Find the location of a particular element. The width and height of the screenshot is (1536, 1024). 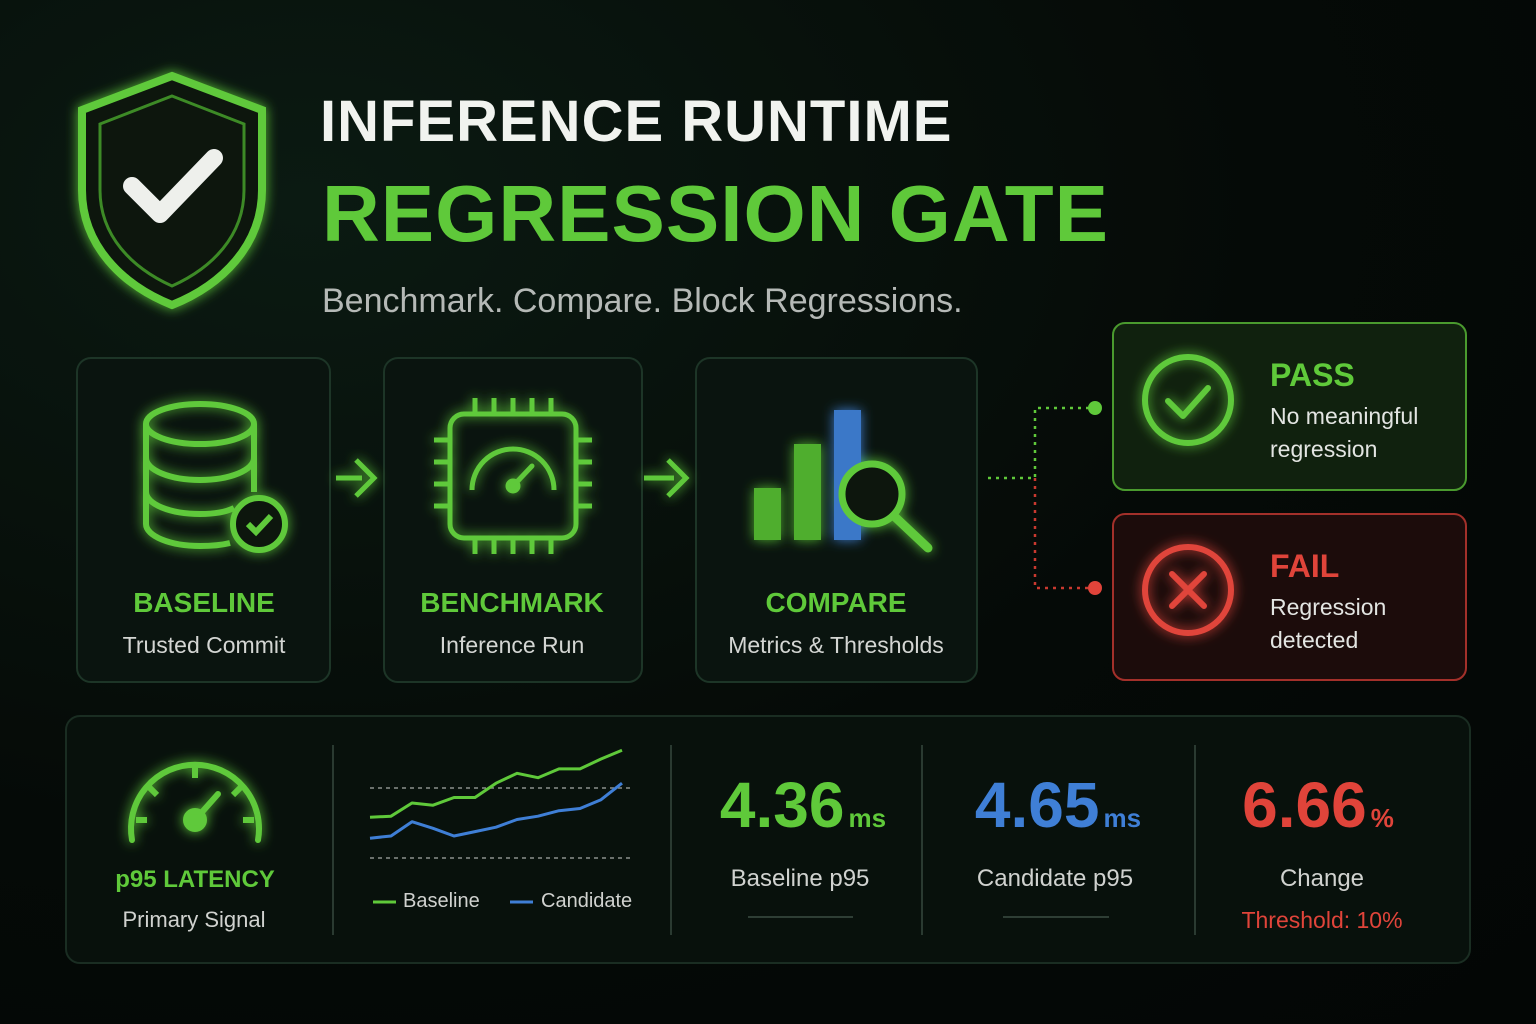

stat-number: 4.36 is located at coordinates (782, 805).